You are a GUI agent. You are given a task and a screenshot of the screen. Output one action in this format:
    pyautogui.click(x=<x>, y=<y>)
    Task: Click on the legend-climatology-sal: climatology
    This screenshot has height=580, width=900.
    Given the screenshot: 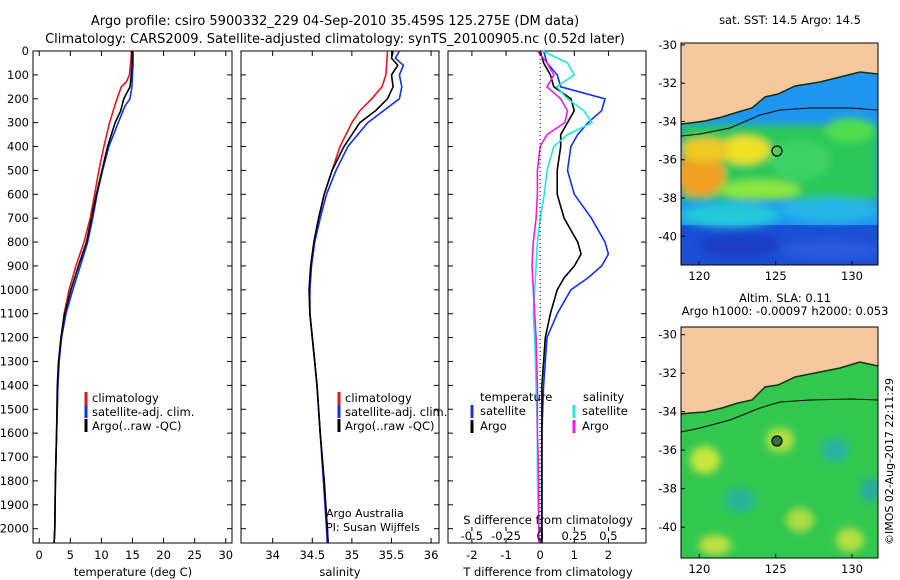 What is the action you would take?
    pyautogui.click(x=378, y=398)
    